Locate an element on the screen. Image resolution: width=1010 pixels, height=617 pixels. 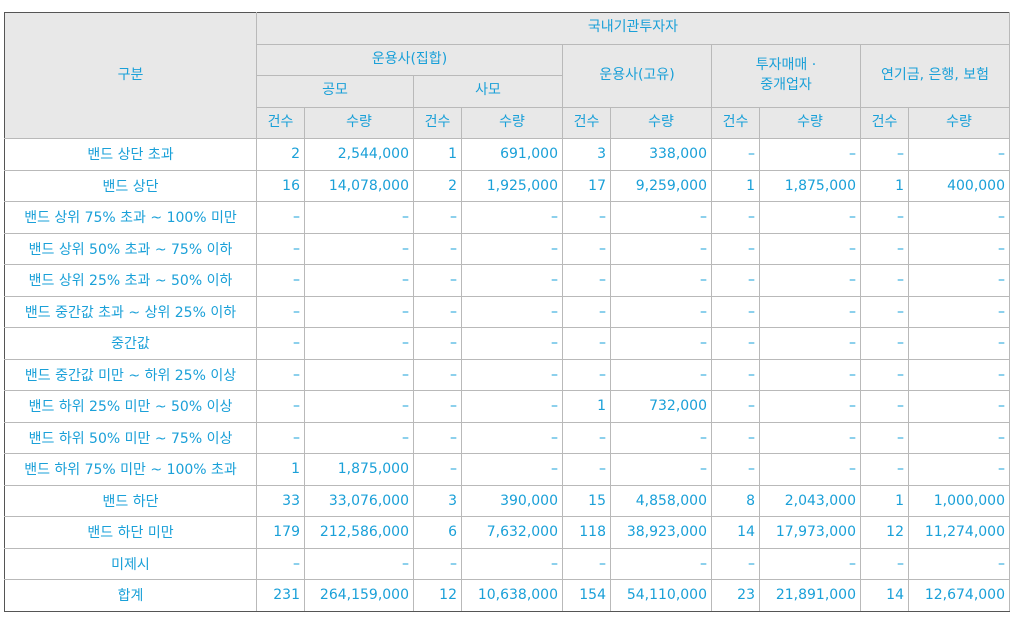
table-row: 밴드 하위 25% 미만 ~ 50% 이상 – – – –1 732,000– – – – is located at coordinates (507, 406).